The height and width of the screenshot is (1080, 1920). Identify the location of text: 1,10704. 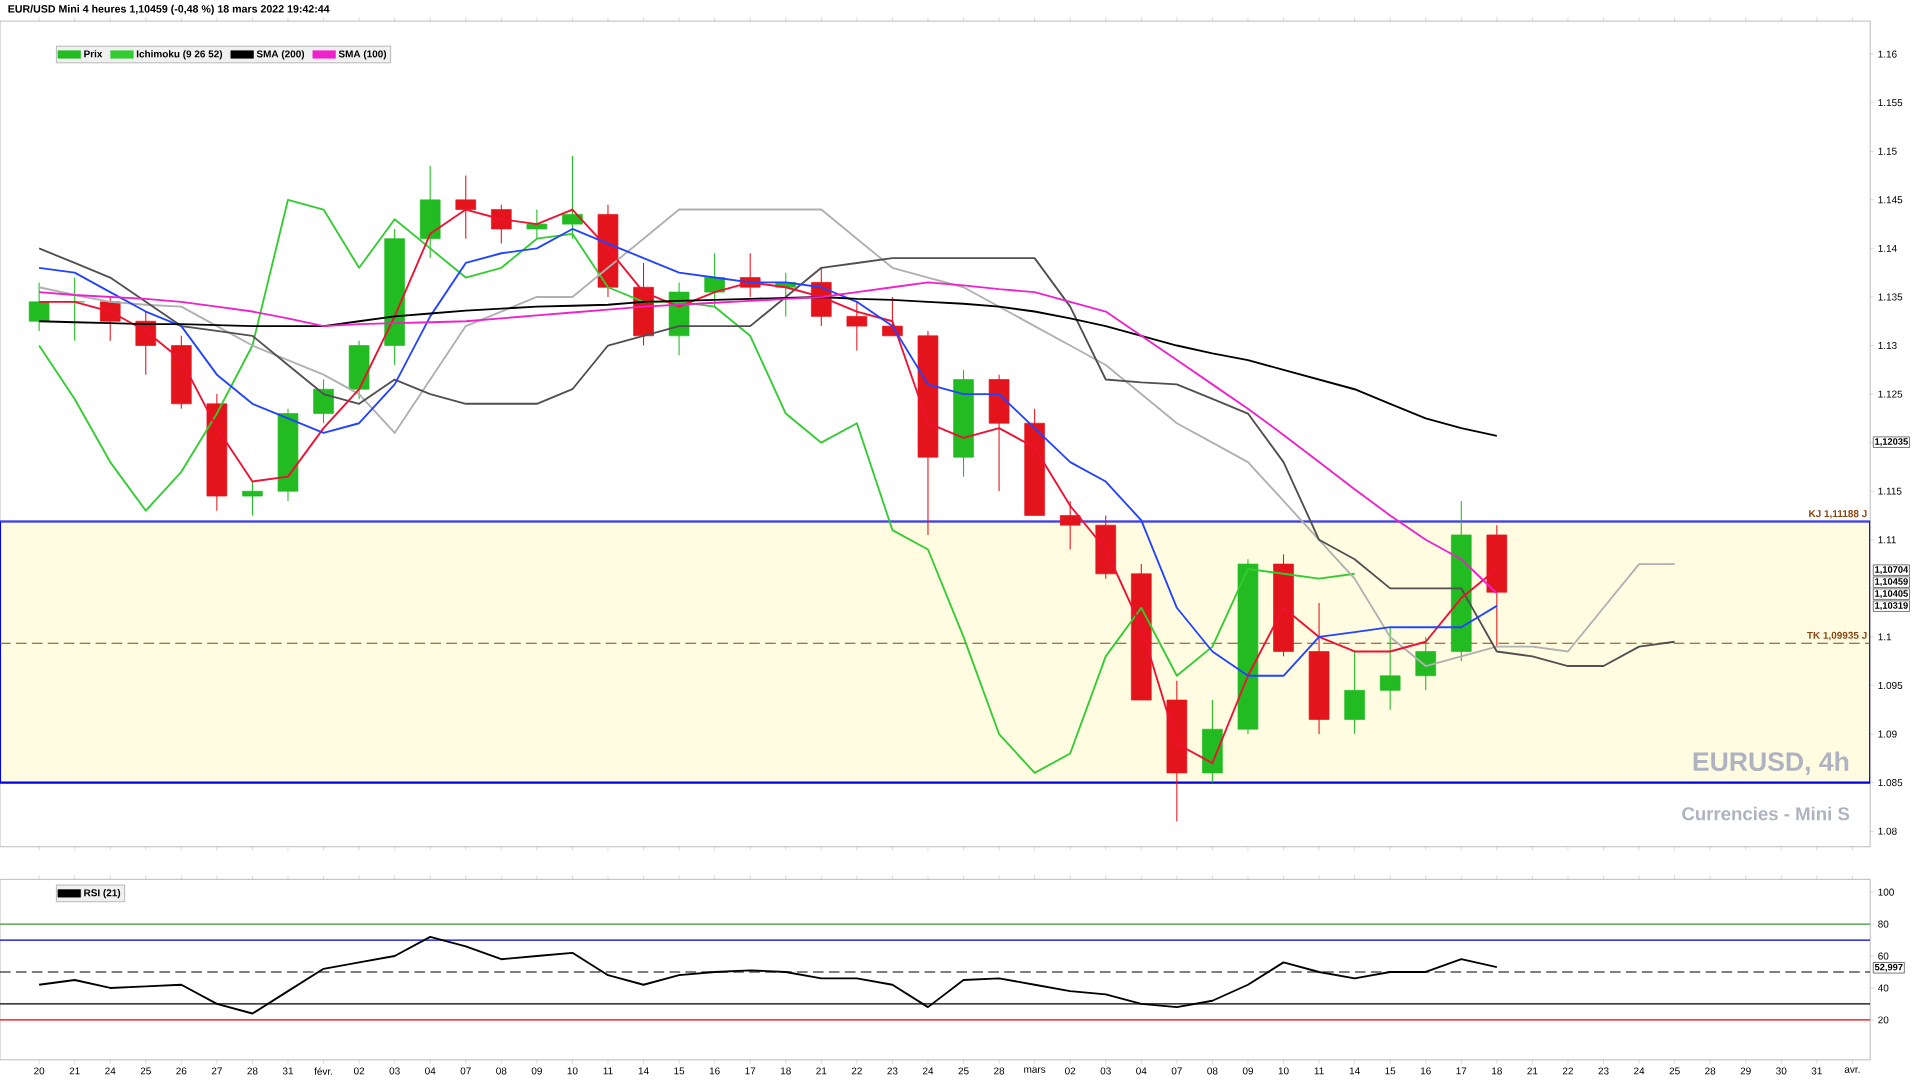
(1892, 570).